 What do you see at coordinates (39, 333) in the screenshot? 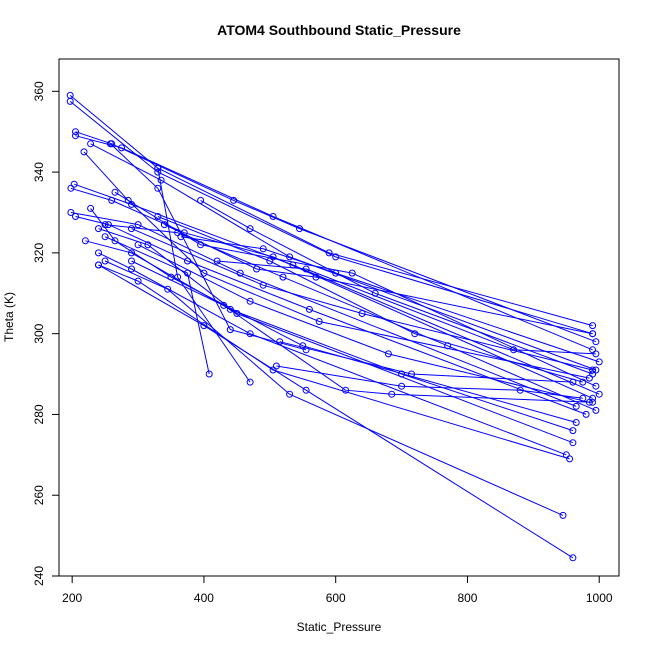
I see `y-tick-label: 300` at bounding box center [39, 333].